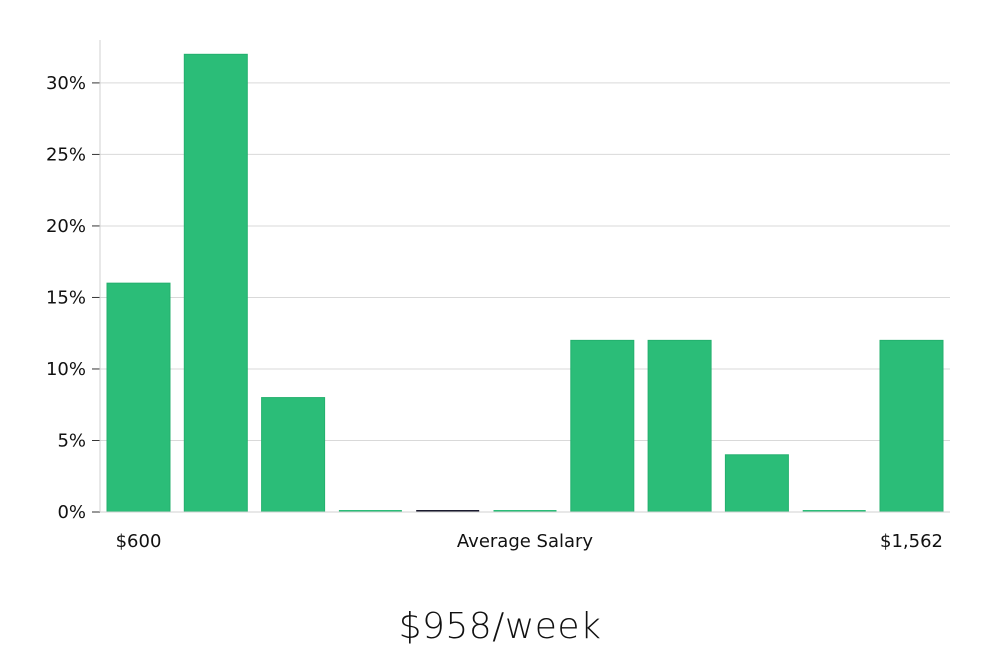 This screenshot has width=1000, height=660. Describe the element at coordinates (66, 154) in the screenshot. I see `y-tick-label: 25%` at that location.